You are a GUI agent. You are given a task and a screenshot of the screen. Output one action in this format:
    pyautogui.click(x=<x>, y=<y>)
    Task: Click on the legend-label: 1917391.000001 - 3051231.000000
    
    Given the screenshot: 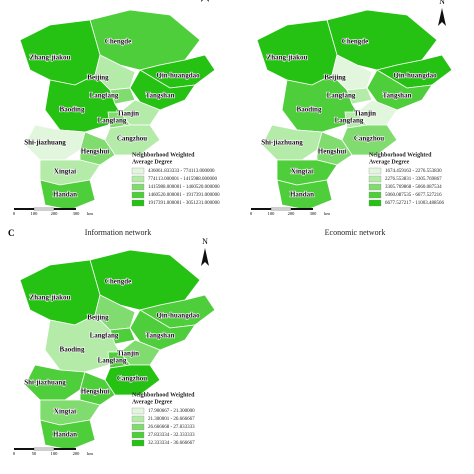 What is the action you would take?
    pyautogui.click(x=184, y=203)
    